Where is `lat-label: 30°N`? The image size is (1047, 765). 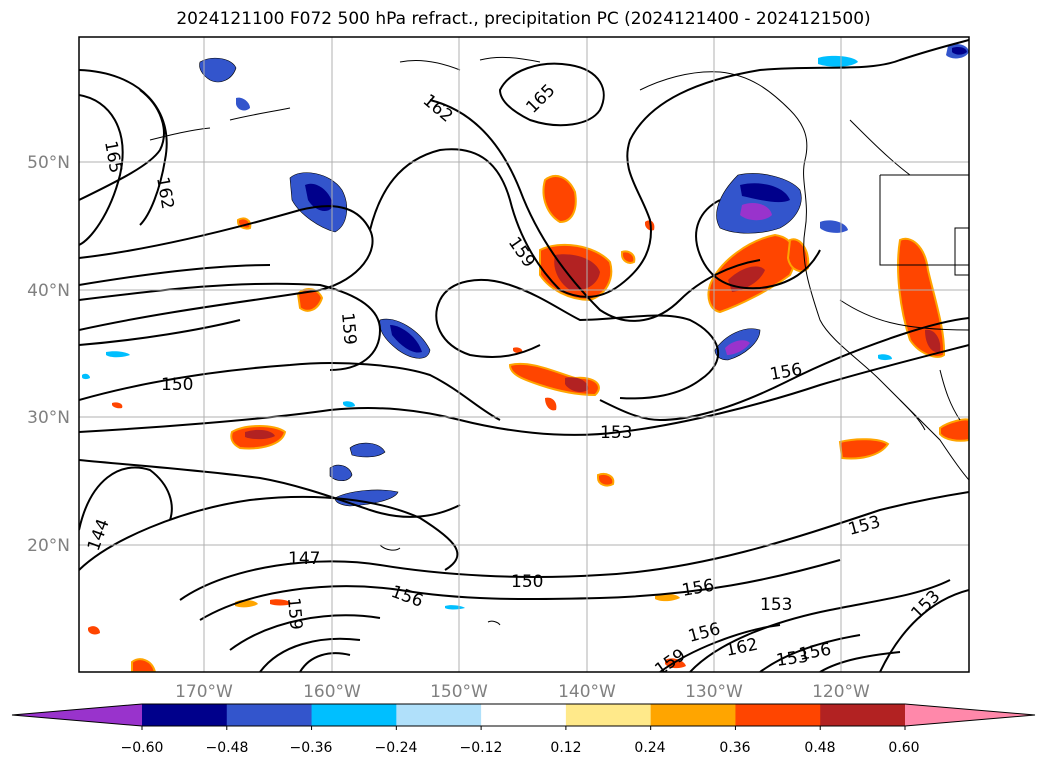
lat-label: 30°N is located at coordinates (48, 418).